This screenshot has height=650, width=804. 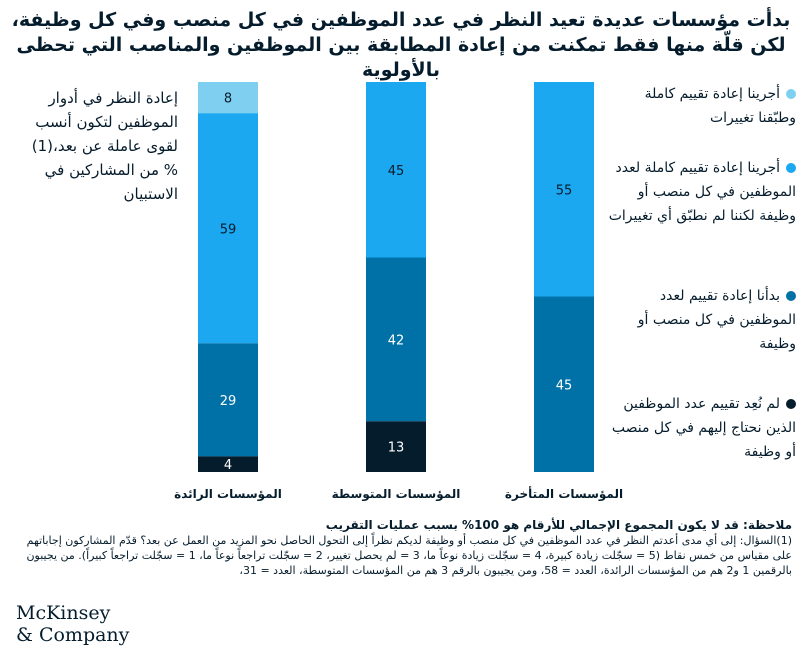 What do you see at coordinates (564, 494) in the screenshot?
I see `category-label: المؤسسات المتأخرة` at bounding box center [564, 494].